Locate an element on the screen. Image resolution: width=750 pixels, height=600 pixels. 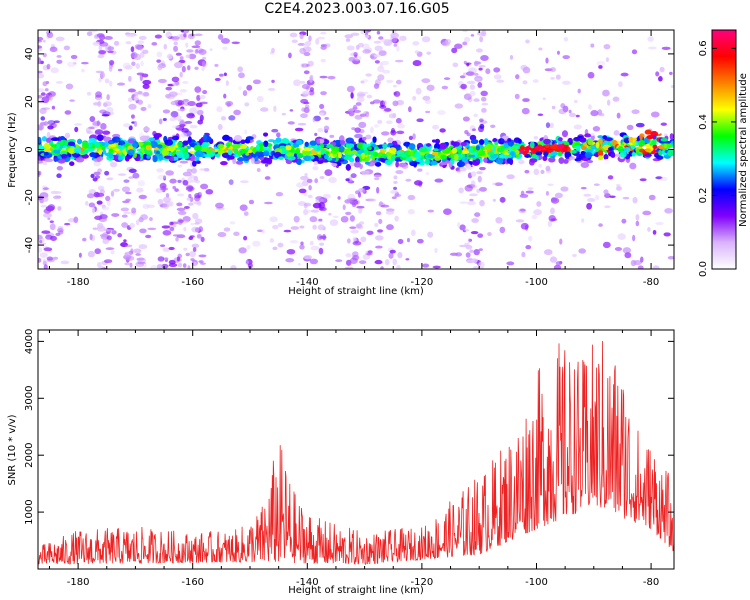
colorbar-ticks: 0.0 0.2 0.4 0.6 is located at coordinates (717, 158).